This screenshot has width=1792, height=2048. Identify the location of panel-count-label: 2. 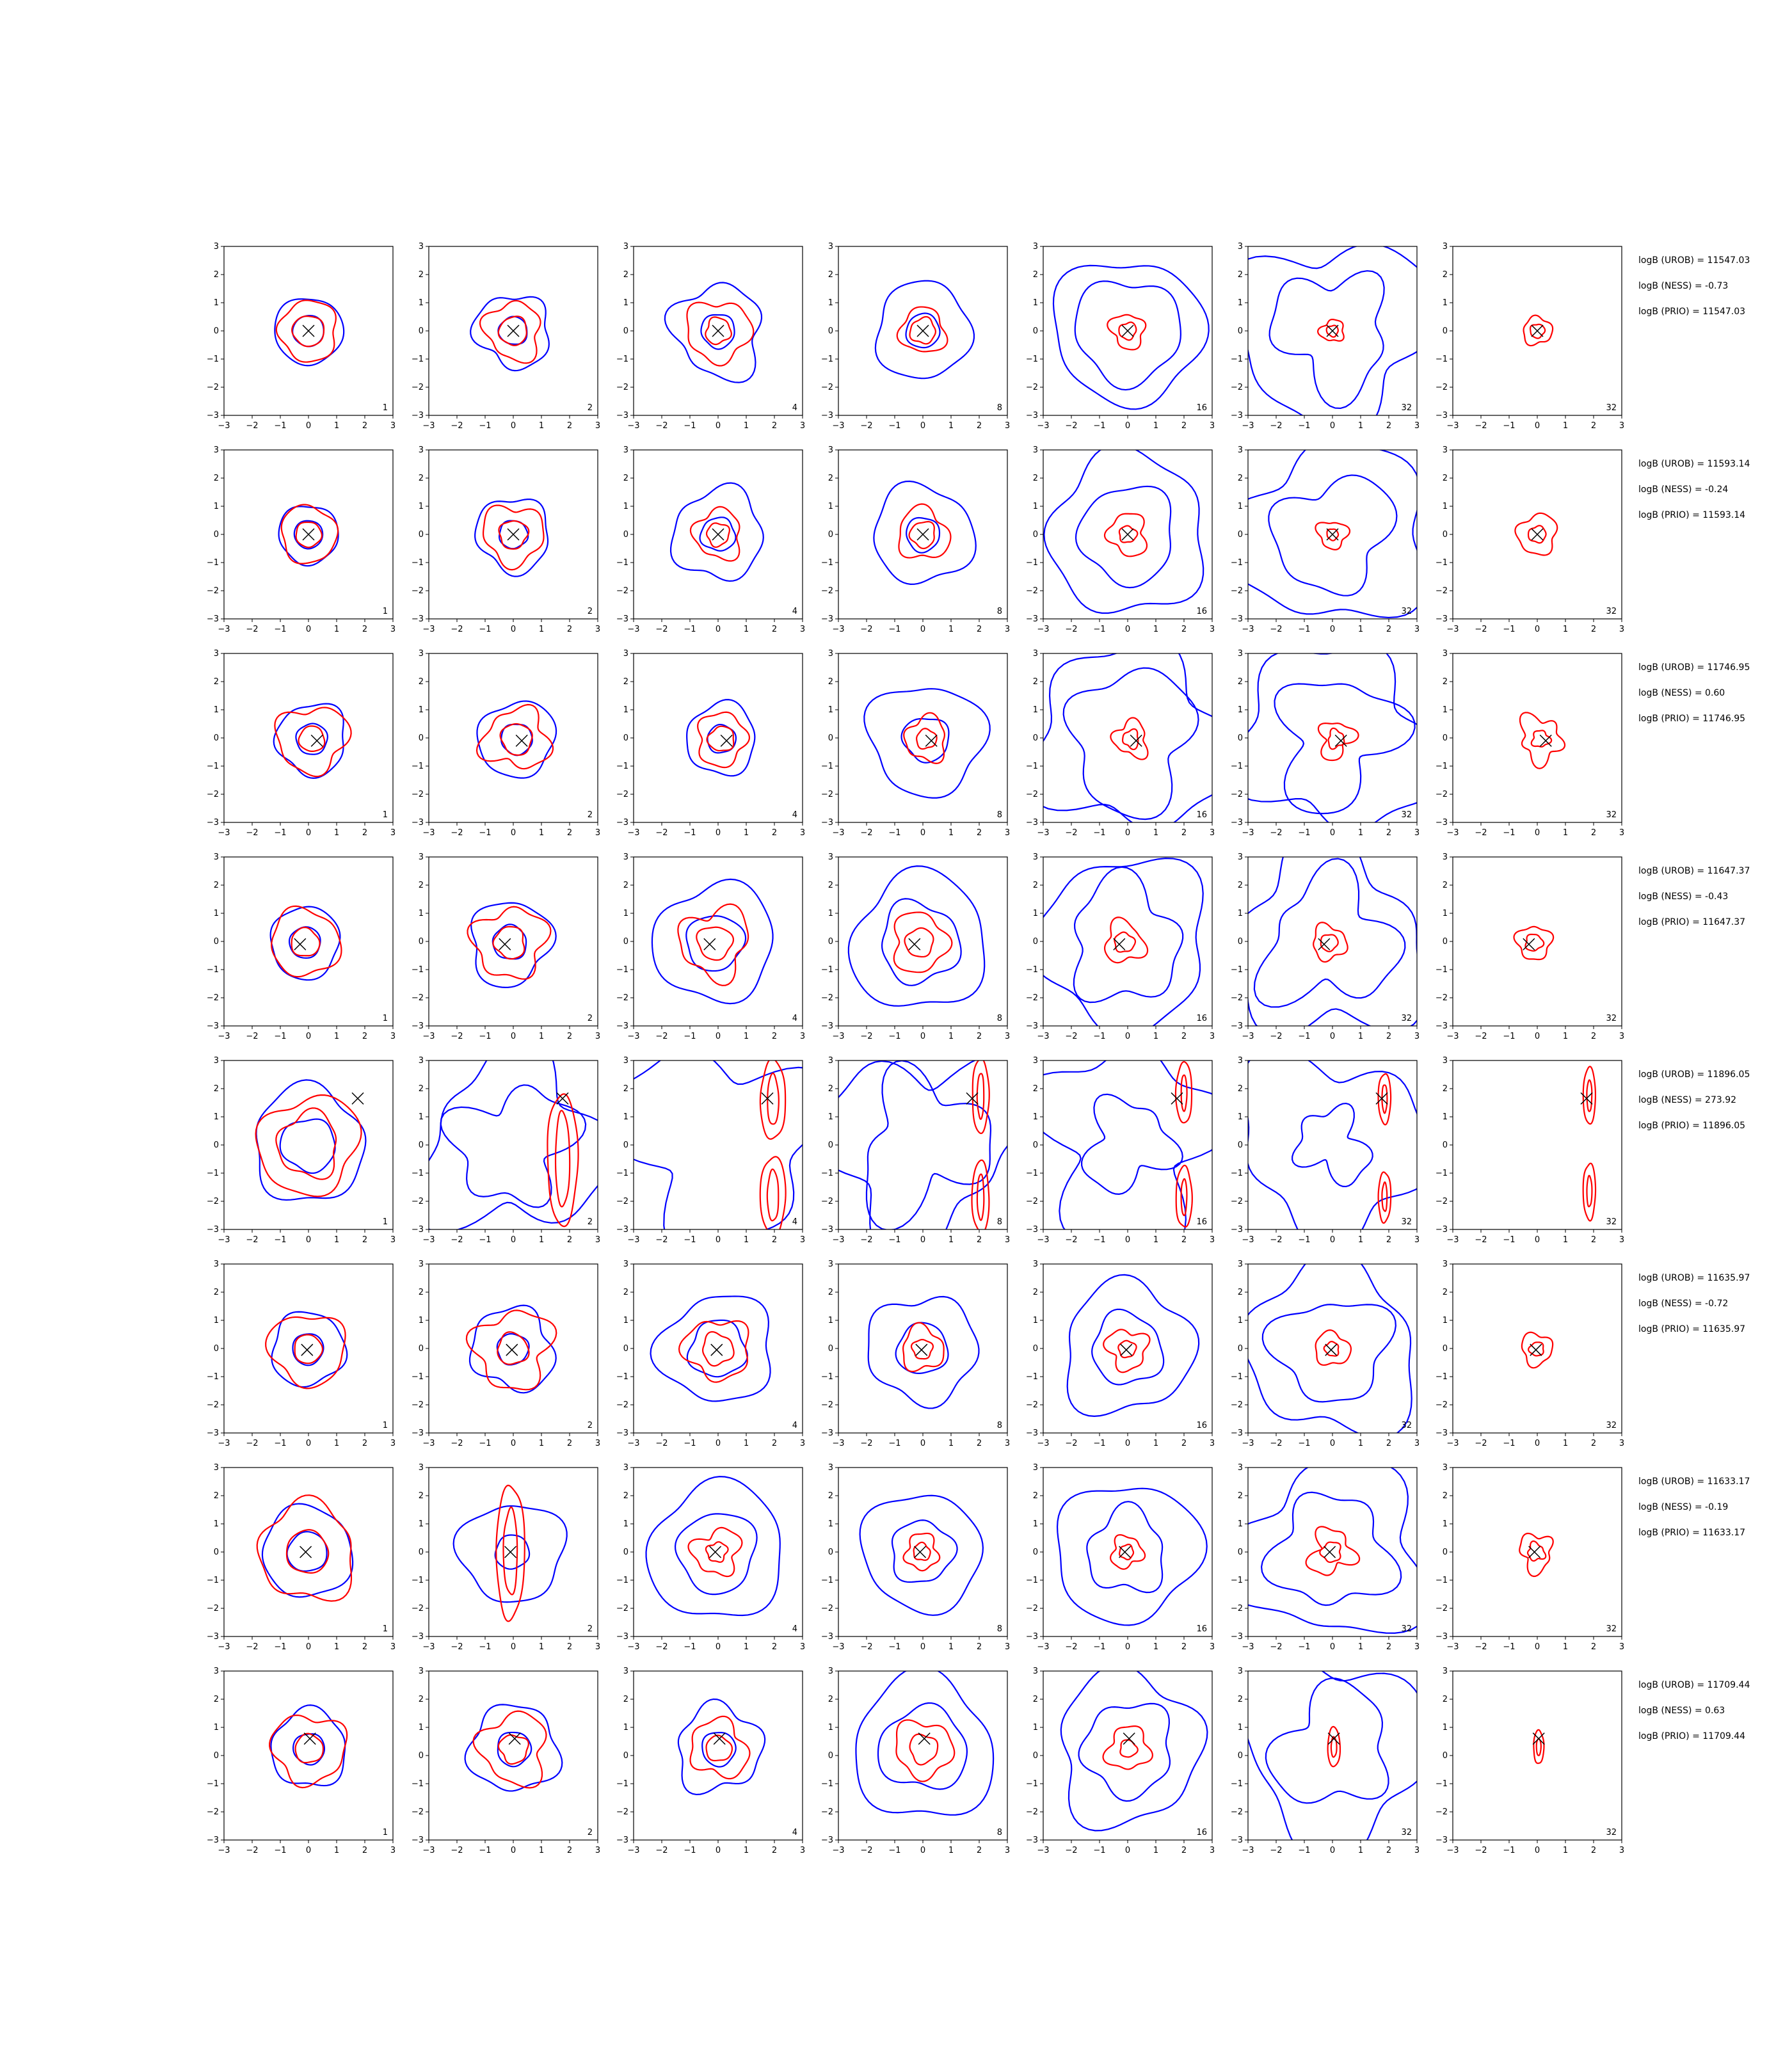
(590, 1629).